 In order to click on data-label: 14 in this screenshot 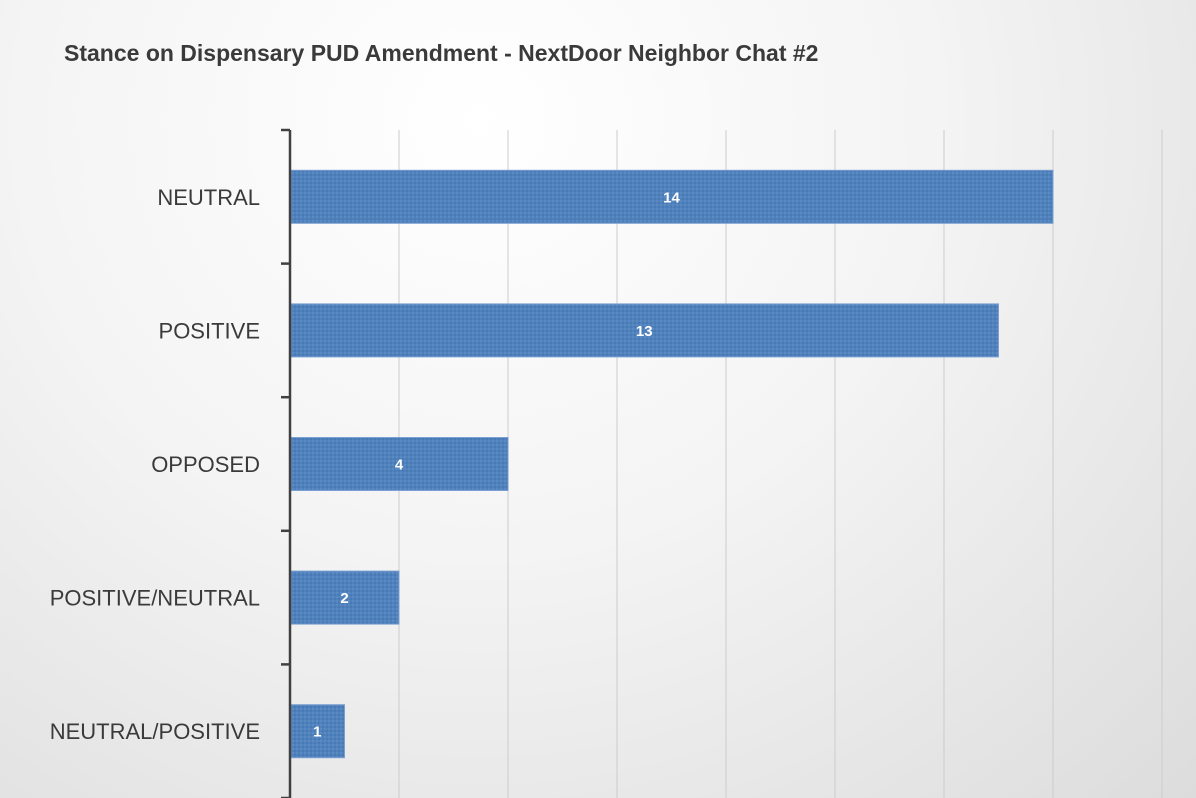, I will do `click(671, 197)`.